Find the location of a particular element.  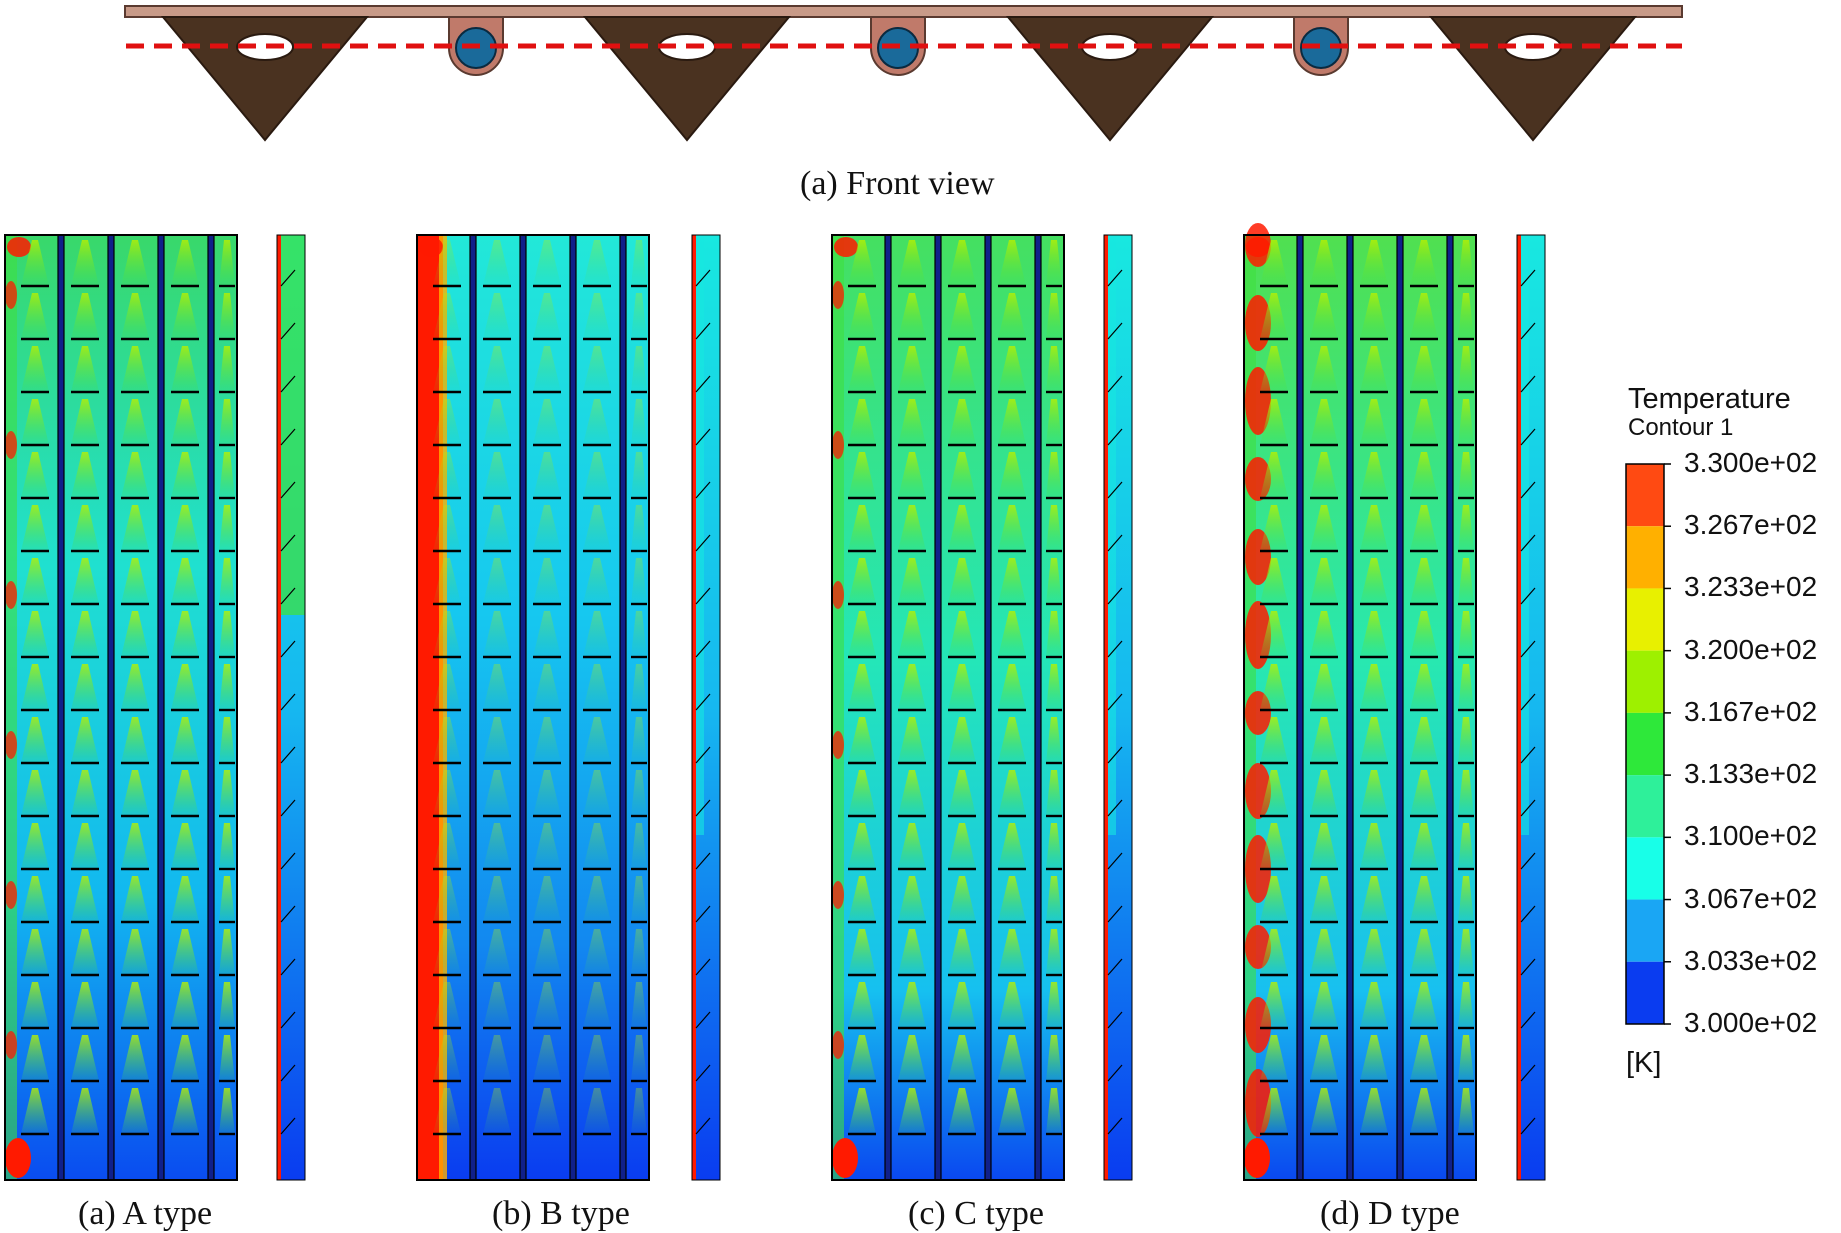

legend-label: 3.033e+02 is located at coordinates (1751, 960).